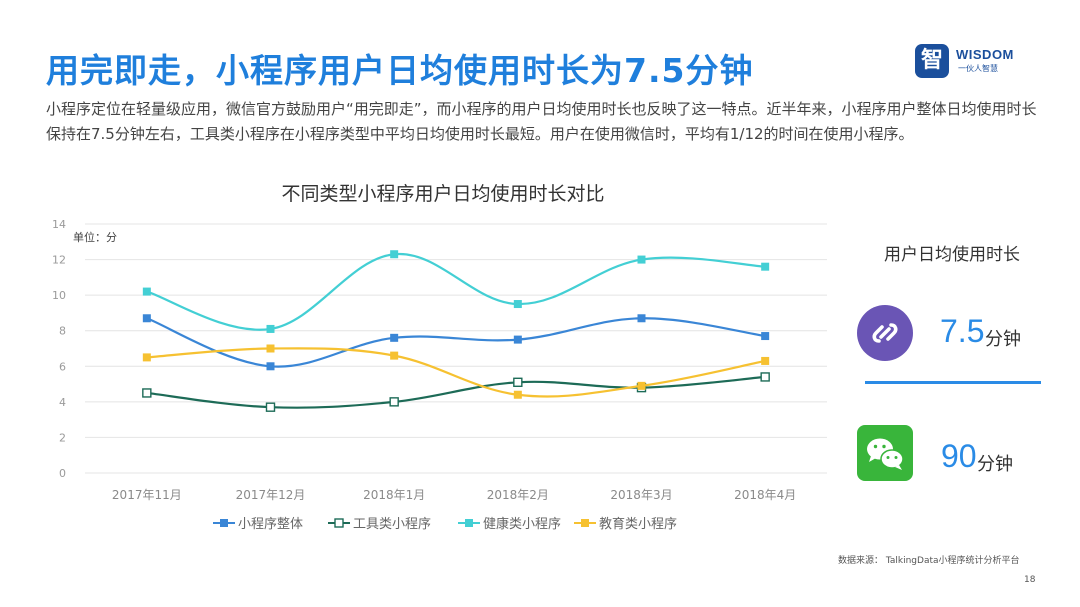  Describe the element at coordinates (518, 495) in the screenshot. I see `x-tick-label: 2018年2月` at that location.